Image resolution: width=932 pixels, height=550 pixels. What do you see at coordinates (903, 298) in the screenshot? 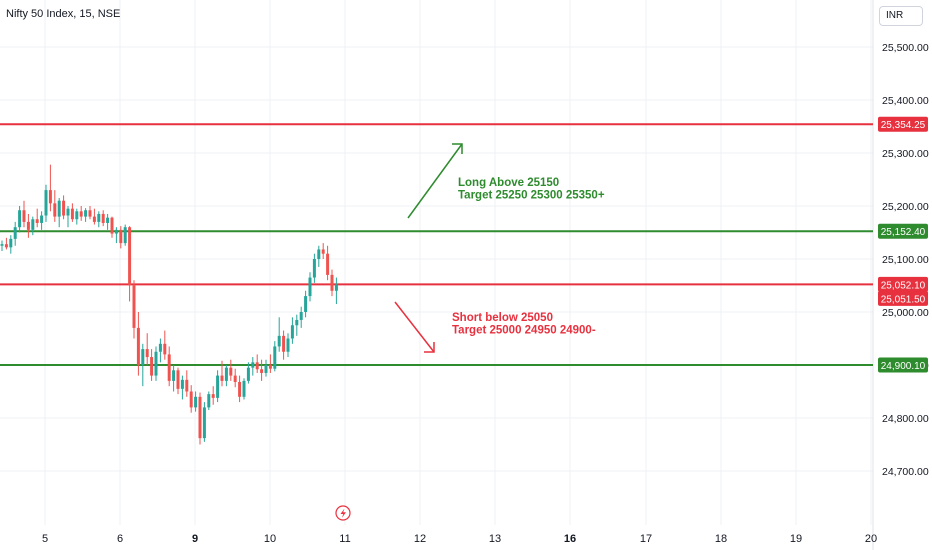
I see `last-price-box` at bounding box center [903, 298].